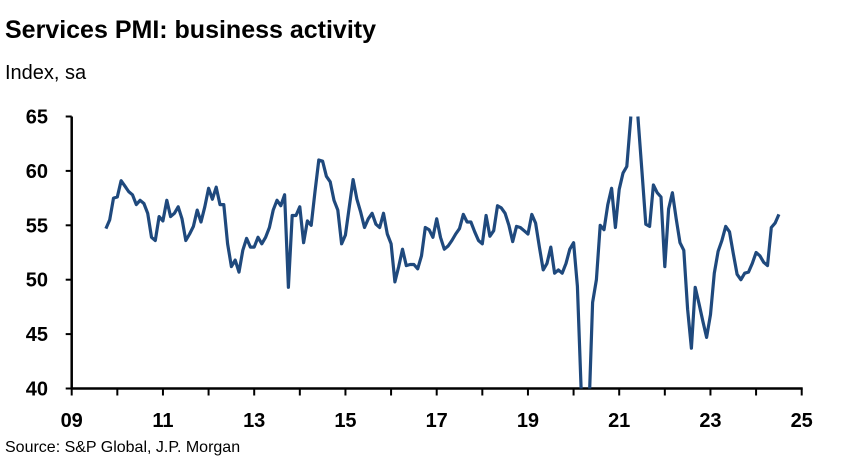 This screenshot has height=470, width=852. Describe the element at coordinates (46, 73) in the screenshot. I see `chart-subtitle: Index, sa` at that location.